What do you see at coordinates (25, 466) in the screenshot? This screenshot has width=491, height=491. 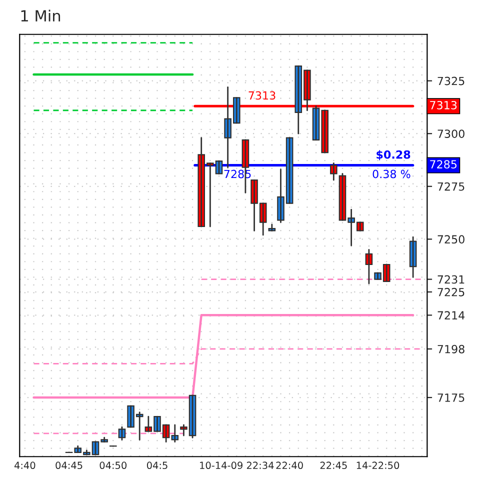 I see `x-tick-label: 4:40` at bounding box center [25, 466].